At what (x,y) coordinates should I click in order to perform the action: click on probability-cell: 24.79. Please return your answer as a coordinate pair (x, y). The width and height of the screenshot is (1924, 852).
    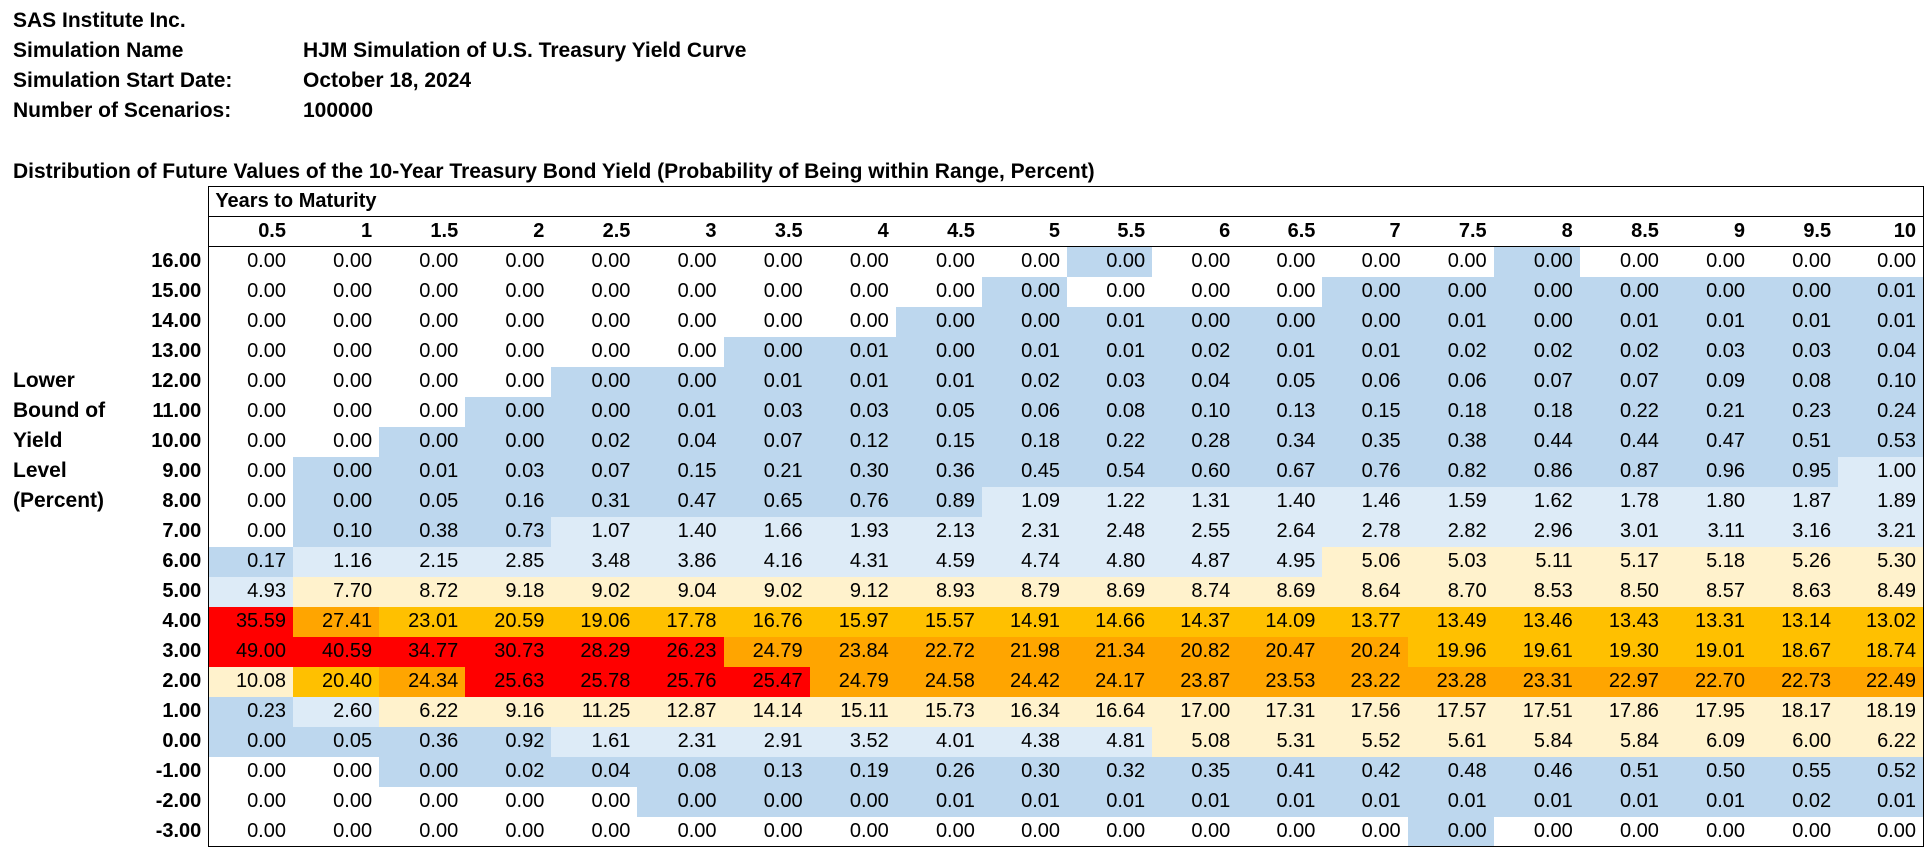
    Looking at the image, I should click on (852, 681).